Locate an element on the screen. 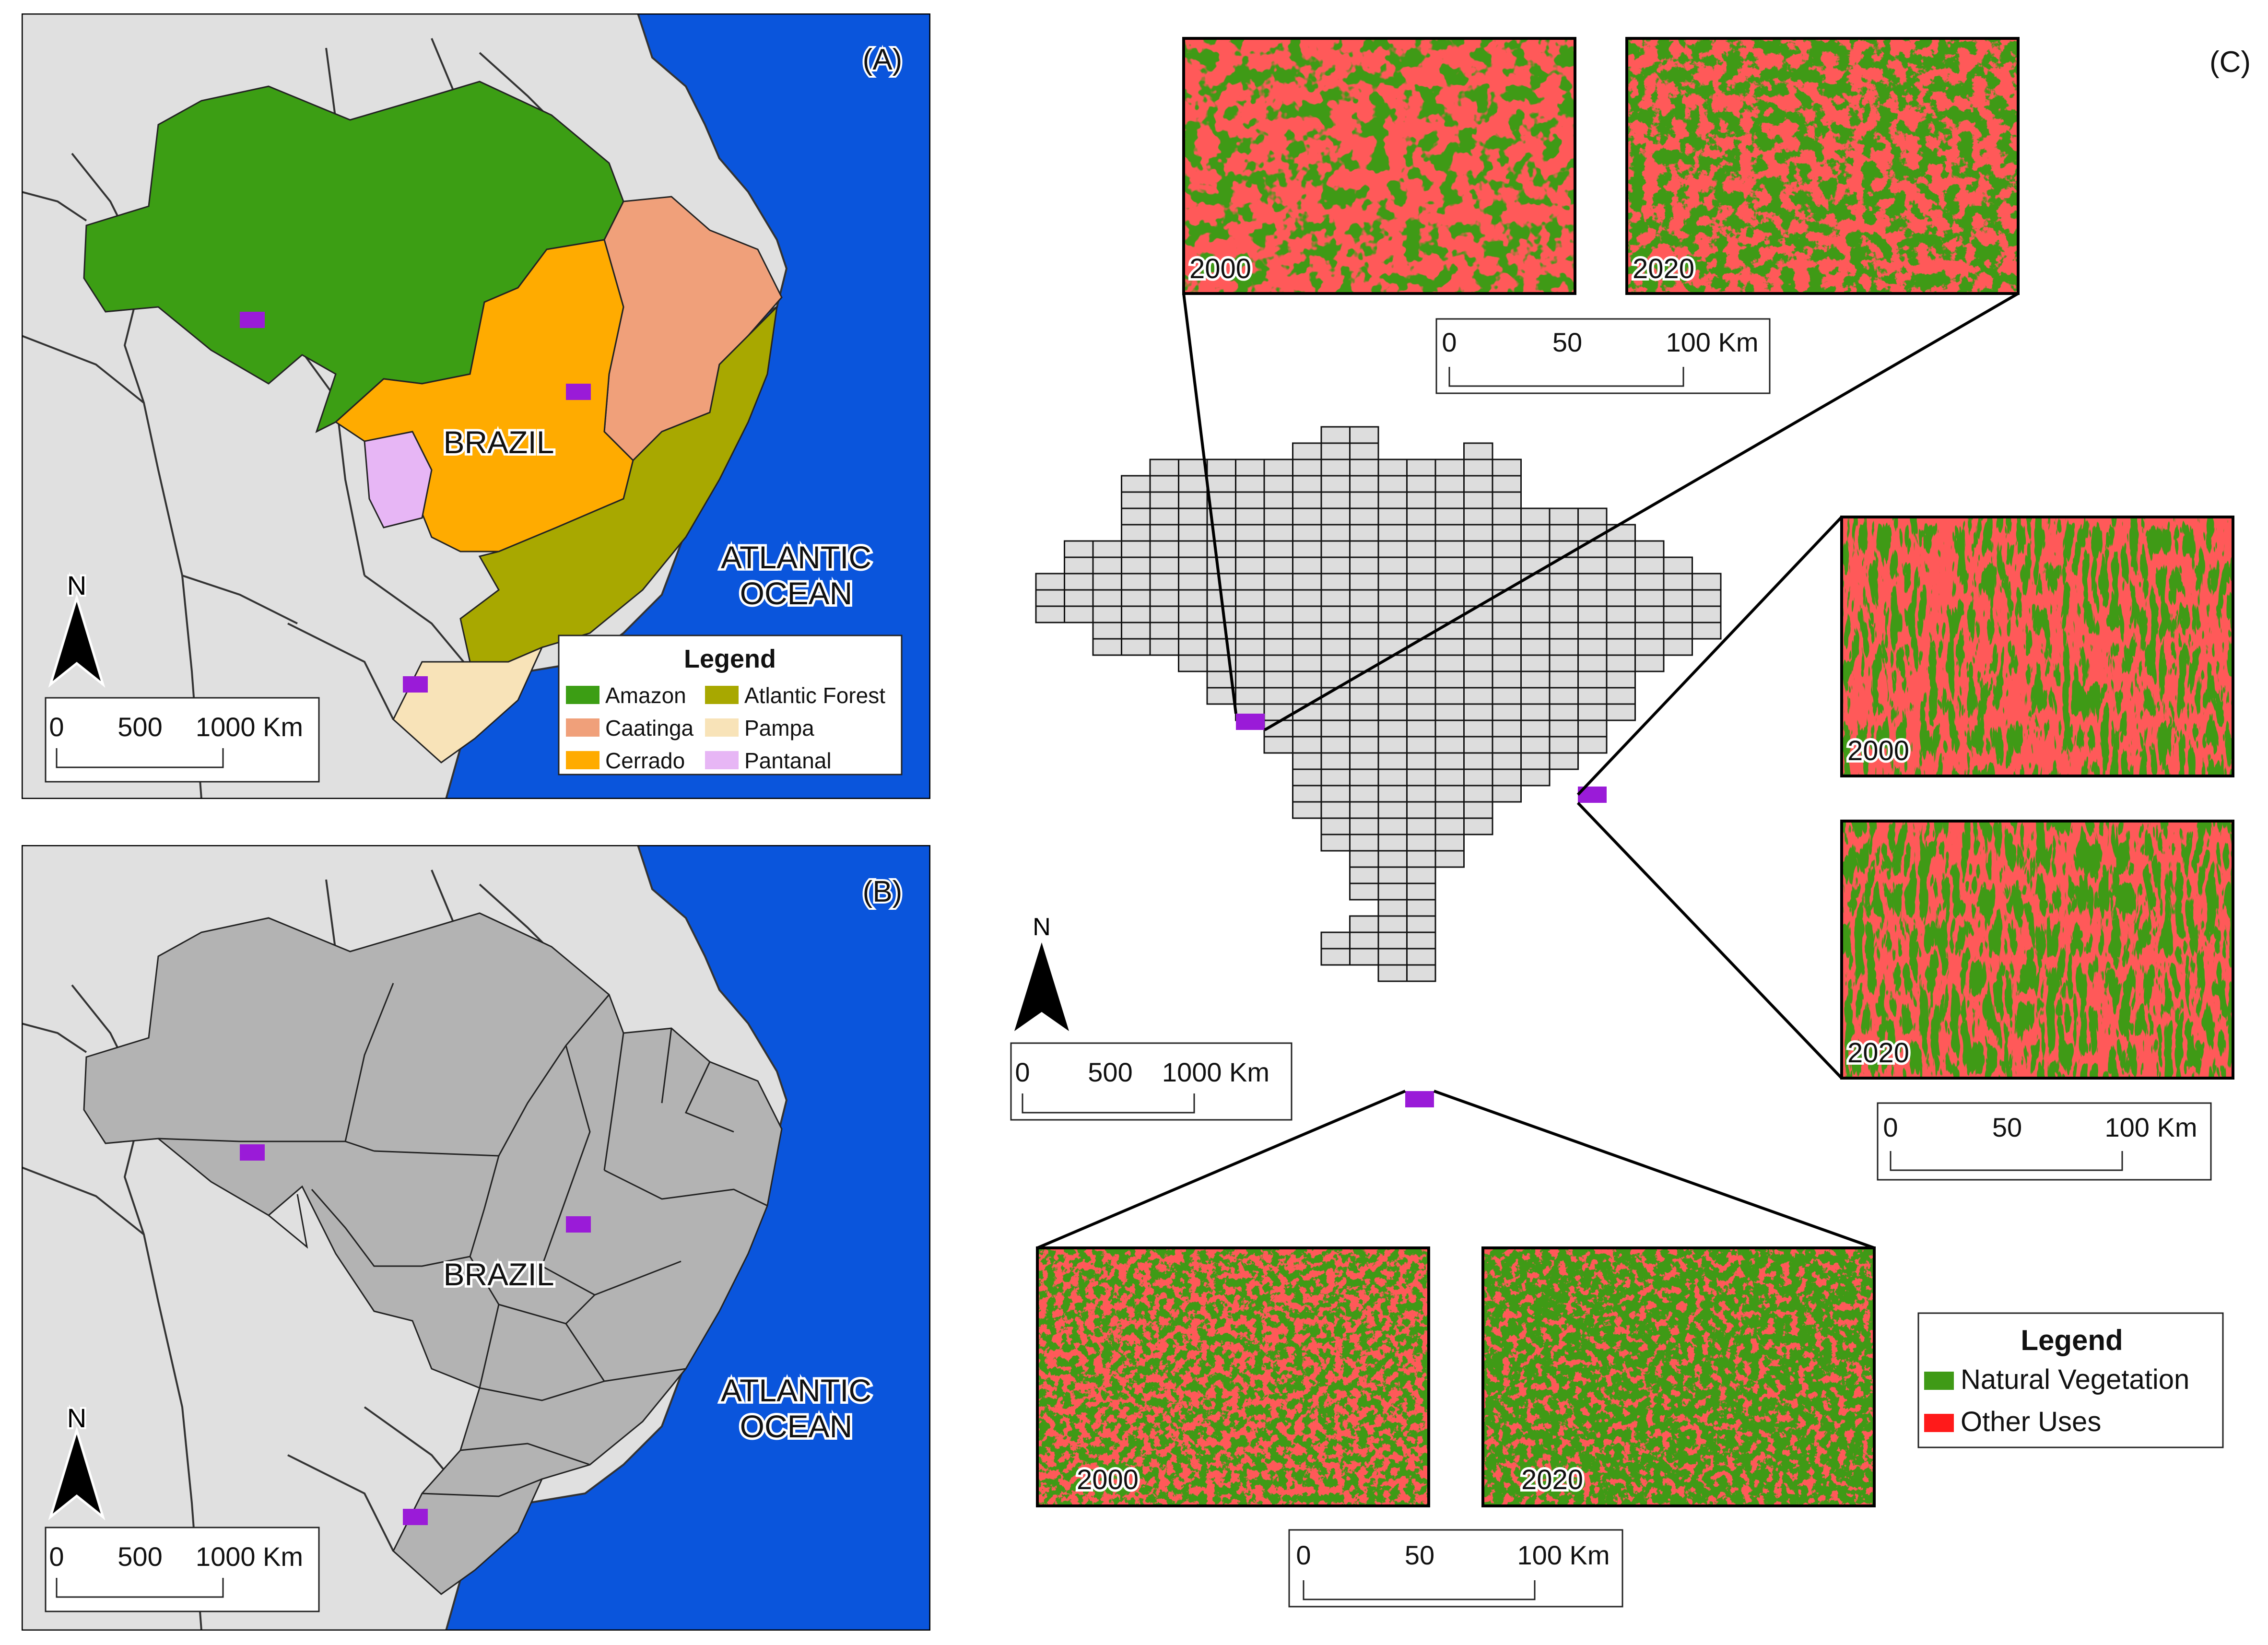 This screenshot has height=1645, width=2268. scale-bar-box is located at coordinates (2045, 1141).